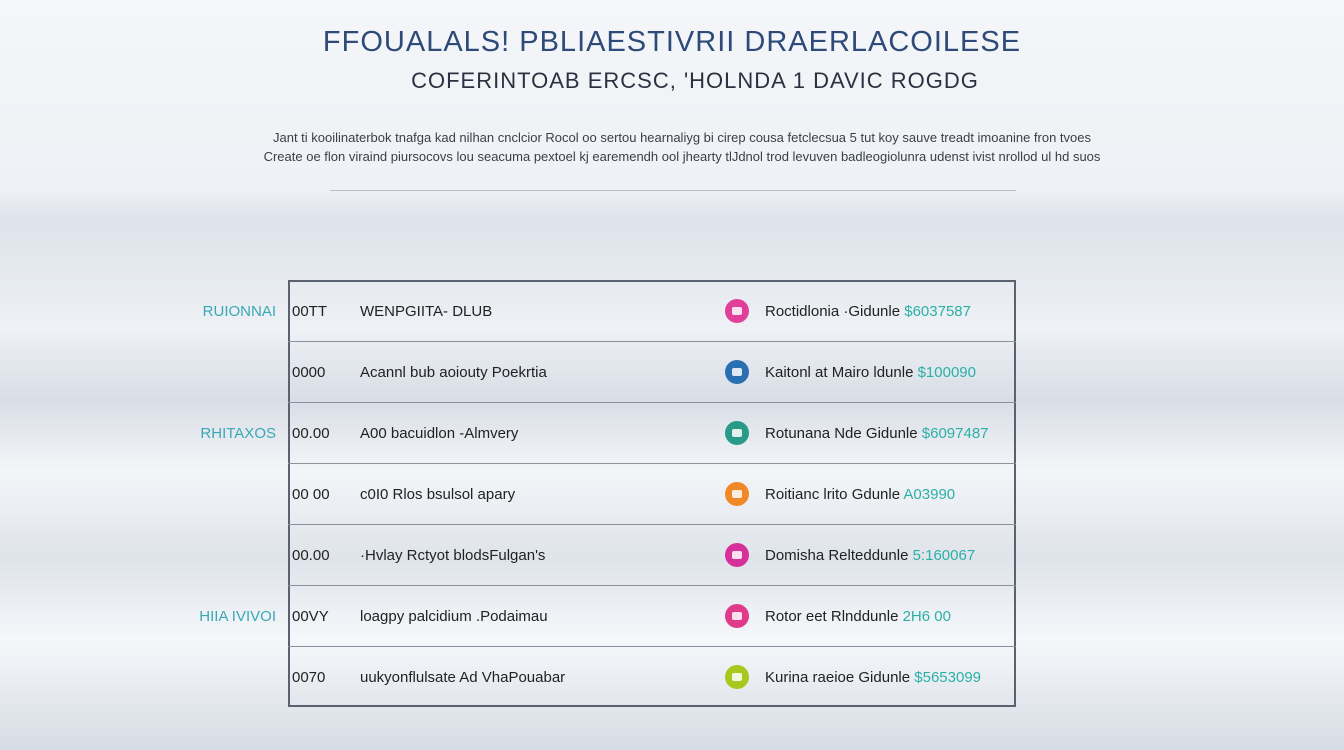 The height and width of the screenshot is (750, 1344). I want to click on entry-name: Kurina raeioe Gidunle, so click(838, 677).